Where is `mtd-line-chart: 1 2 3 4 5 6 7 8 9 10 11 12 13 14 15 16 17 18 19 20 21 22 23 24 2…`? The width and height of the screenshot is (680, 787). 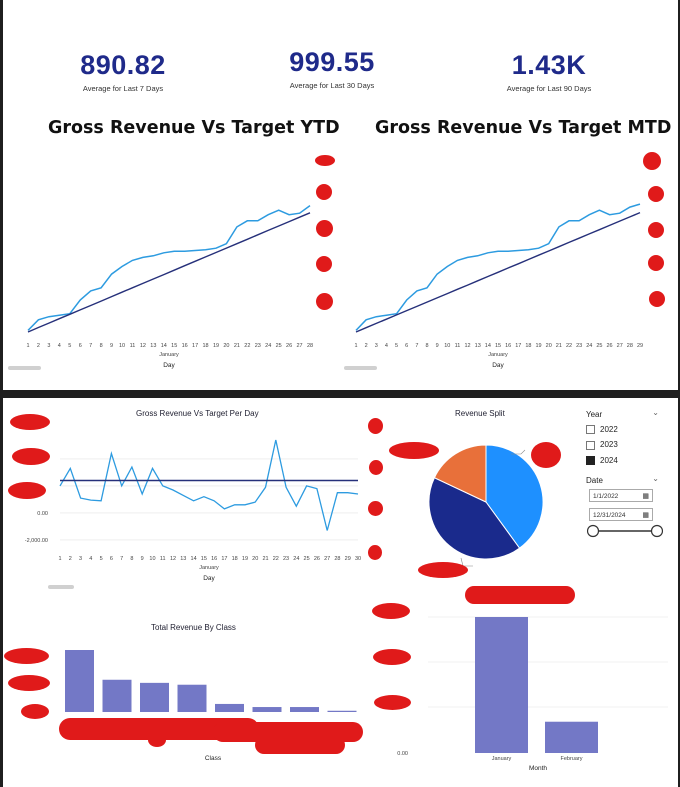 mtd-line-chart: 1 2 3 4 5 6 7 8 9 10 11 12 13 14 15 16 17 18 19 20 21 22 23 24 2… is located at coordinates (498, 280).